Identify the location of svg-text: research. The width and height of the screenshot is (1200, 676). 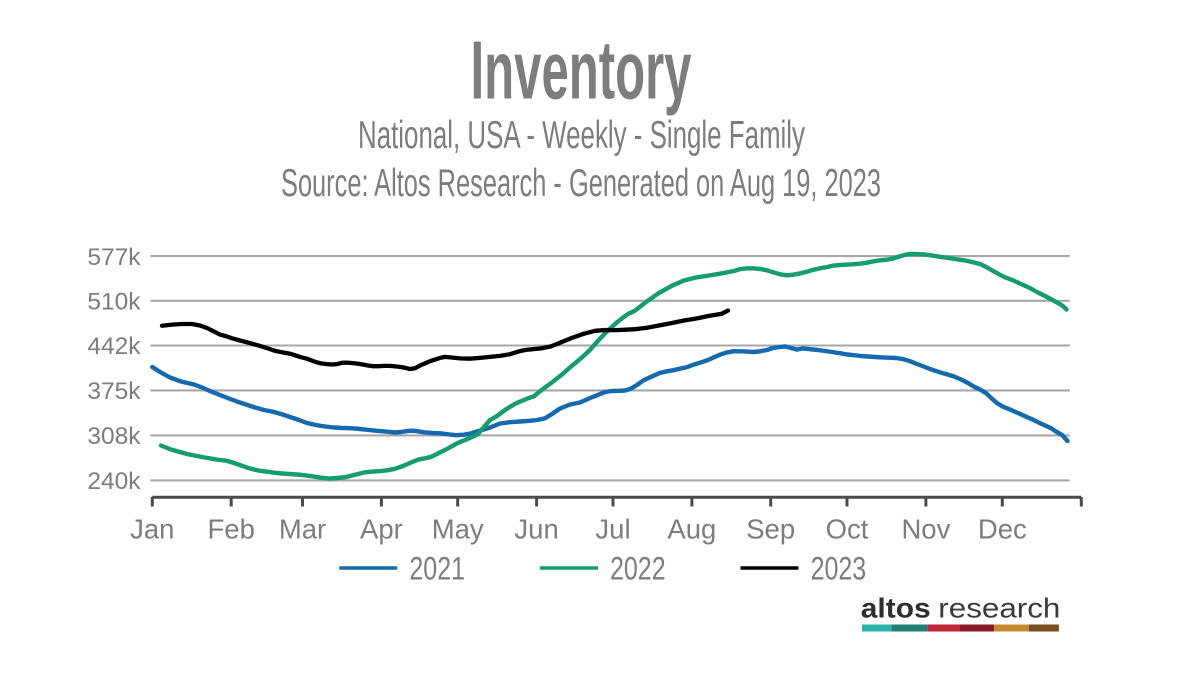
(999, 608).